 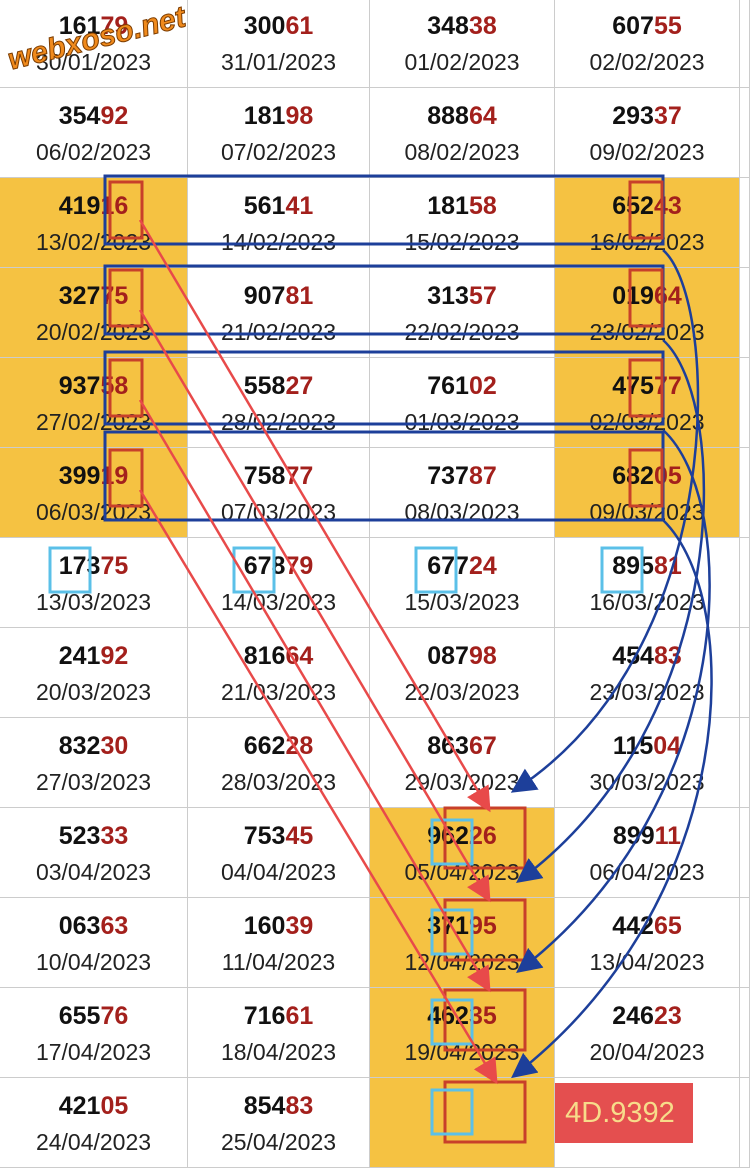 What do you see at coordinates (647, 206) in the screenshot?
I see `lottery-number: 65243` at bounding box center [647, 206].